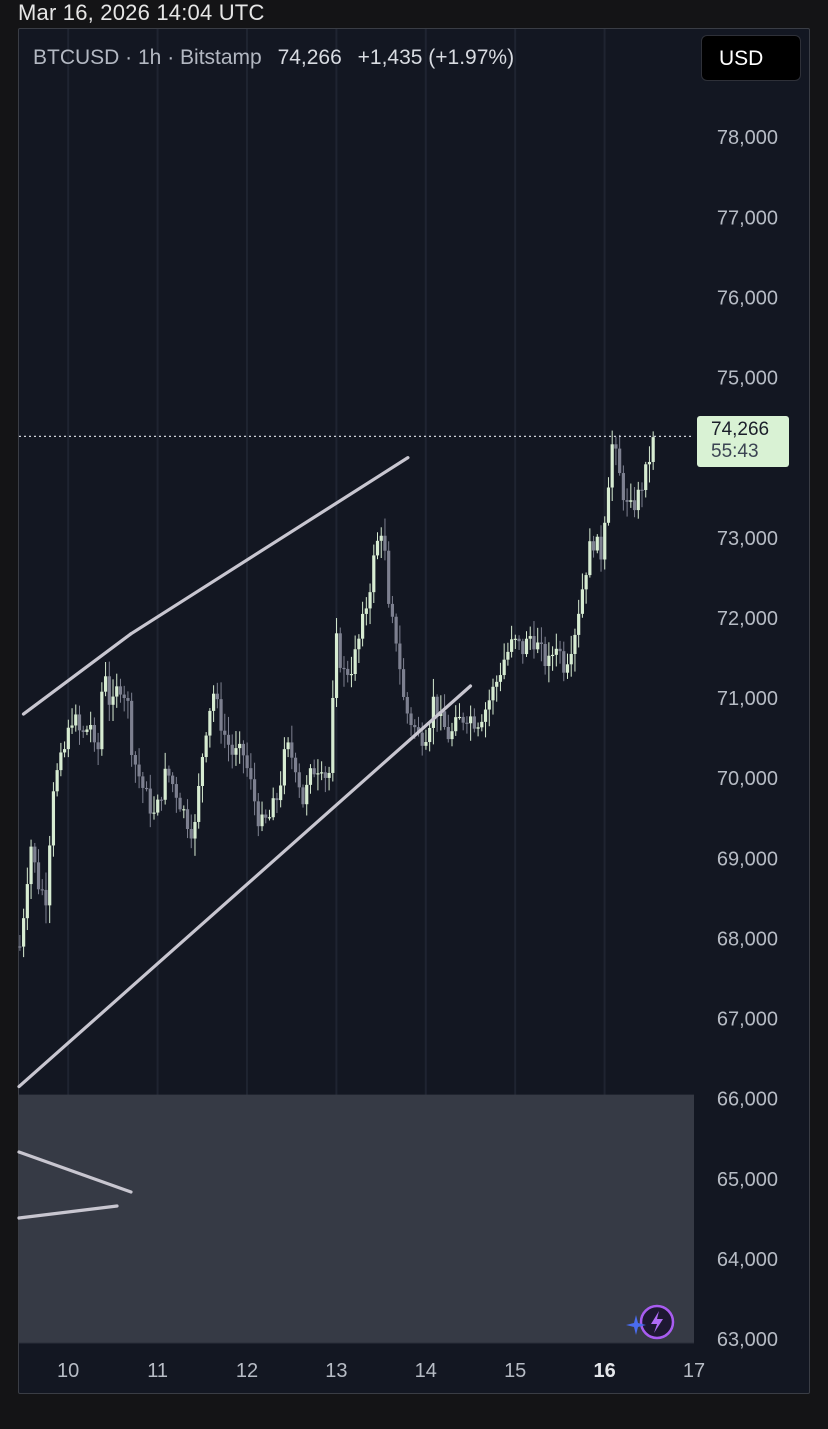 The image size is (828, 1429). Describe the element at coordinates (336, 1371) in the screenshot. I see `x-tick-label: 13` at that location.